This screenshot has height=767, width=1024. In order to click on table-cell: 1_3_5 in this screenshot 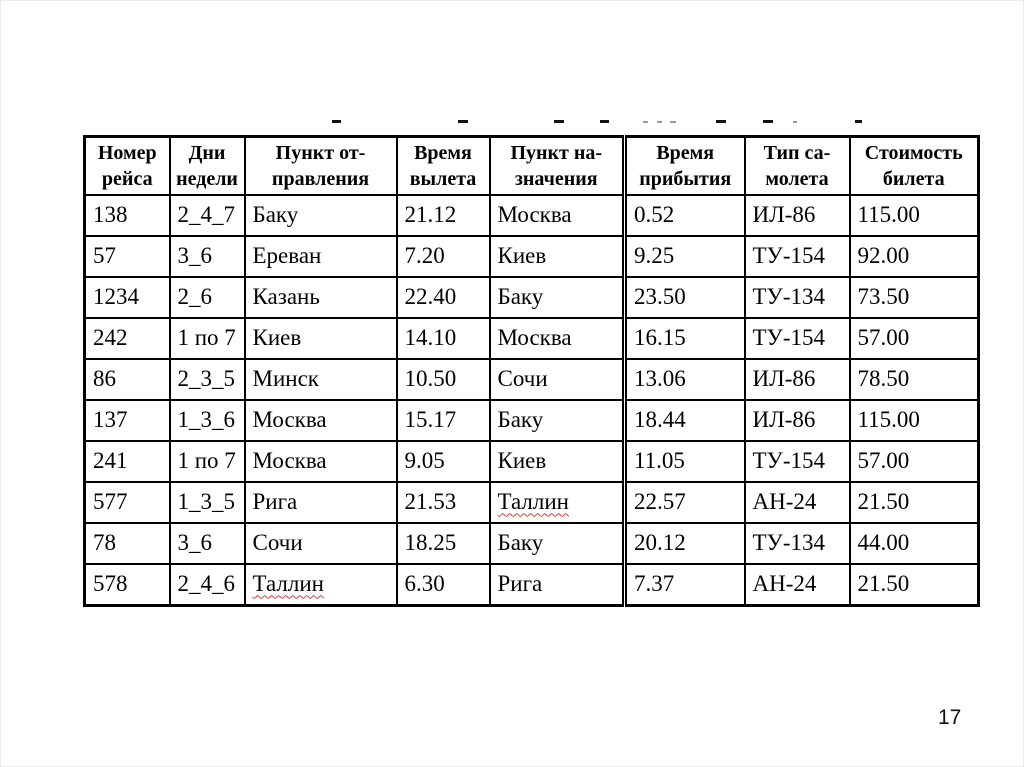, I will do `click(207, 502)`.